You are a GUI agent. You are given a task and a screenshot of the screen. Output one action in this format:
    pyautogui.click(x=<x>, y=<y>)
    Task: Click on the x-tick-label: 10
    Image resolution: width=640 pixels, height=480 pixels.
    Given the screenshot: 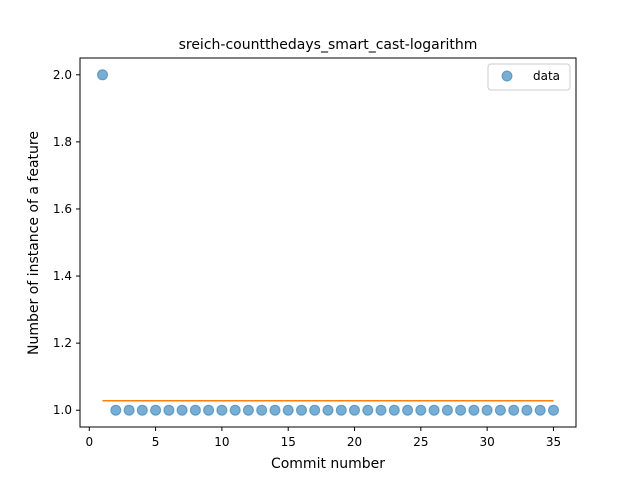 What is the action you would take?
    pyautogui.click(x=221, y=442)
    